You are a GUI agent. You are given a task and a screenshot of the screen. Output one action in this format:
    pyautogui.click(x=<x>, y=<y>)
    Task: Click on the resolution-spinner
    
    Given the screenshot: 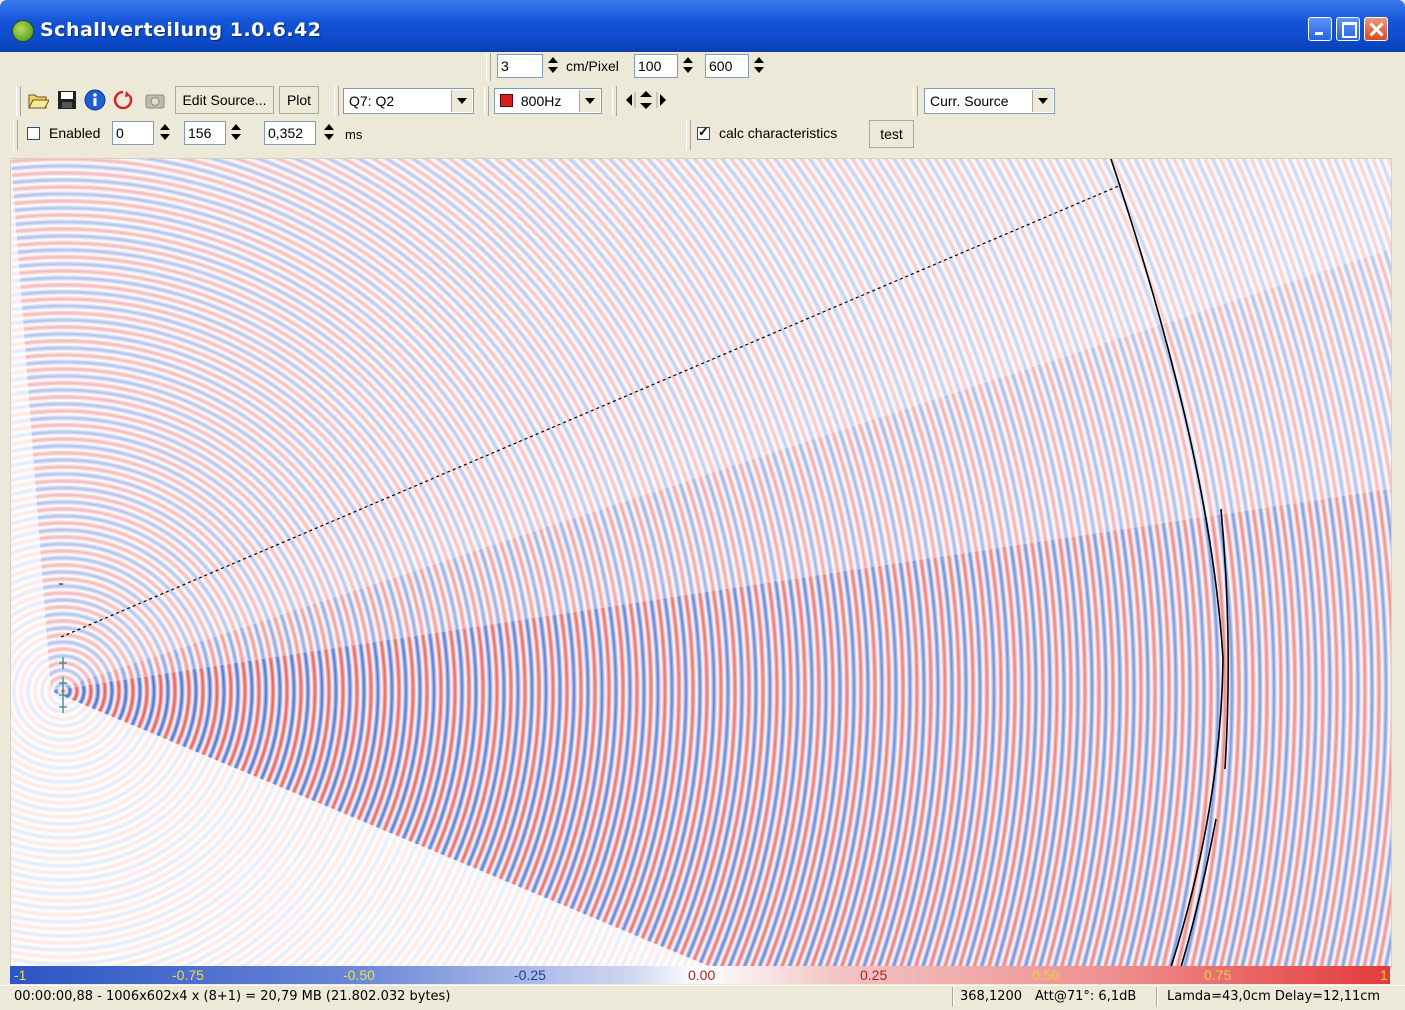 What is the action you would take?
    pyautogui.click(x=552, y=66)
    